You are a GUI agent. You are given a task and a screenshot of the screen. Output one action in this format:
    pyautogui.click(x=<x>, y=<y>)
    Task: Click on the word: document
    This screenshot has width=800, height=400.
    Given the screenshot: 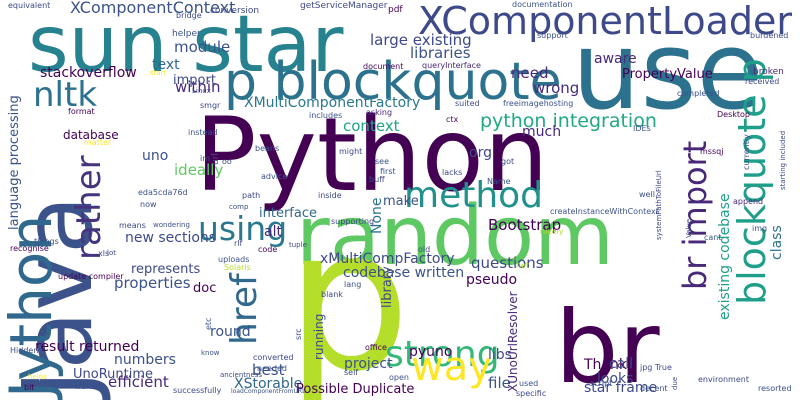 What is the action you would take?
    pyautogui.click(x=383, y=67)
    